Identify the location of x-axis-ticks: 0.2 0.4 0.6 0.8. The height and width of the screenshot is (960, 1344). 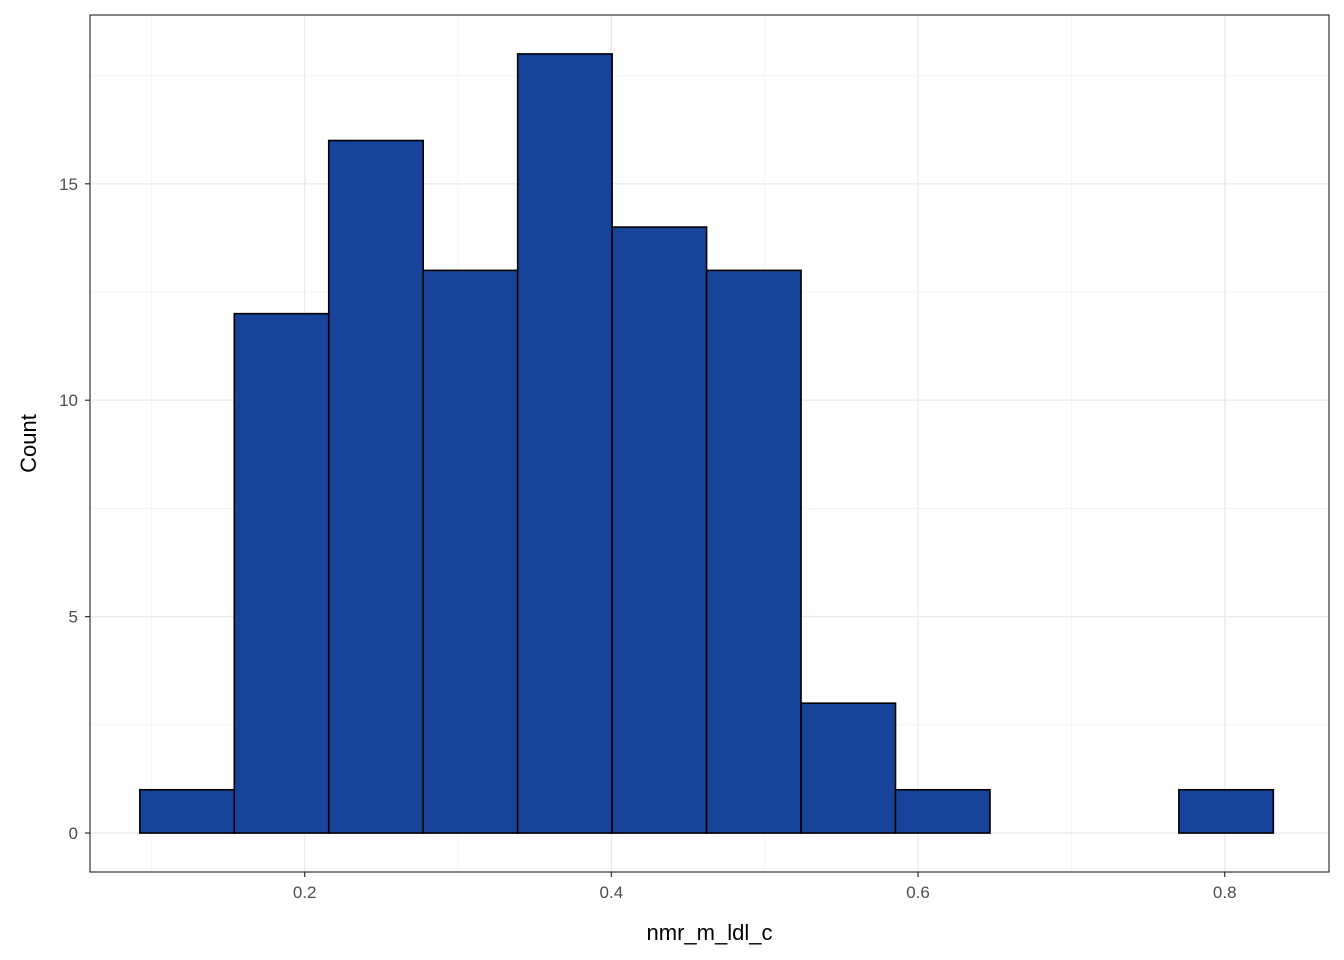
(765, 887).